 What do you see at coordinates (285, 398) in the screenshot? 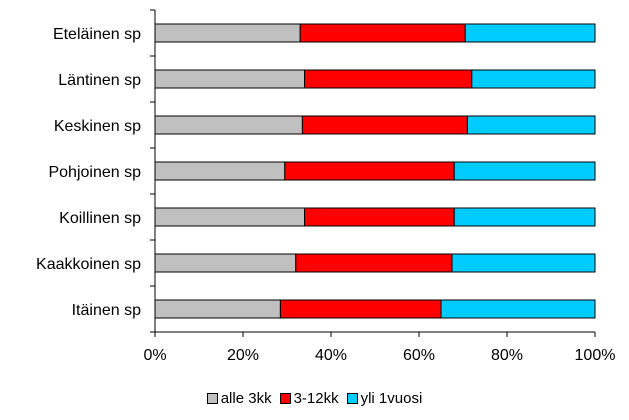
I see `legend-swatch-3-12kk` at bounding box center [285, 398].